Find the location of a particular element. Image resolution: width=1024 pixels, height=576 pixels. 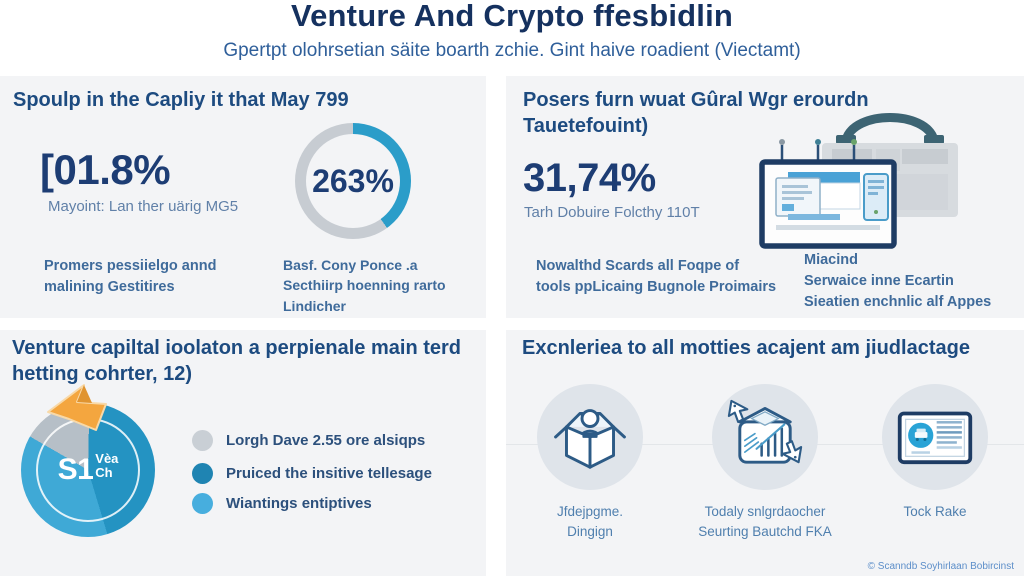

legend-item: Lorgh Dave 2.55 ore alsiqps is located at coordinates (308, 440).